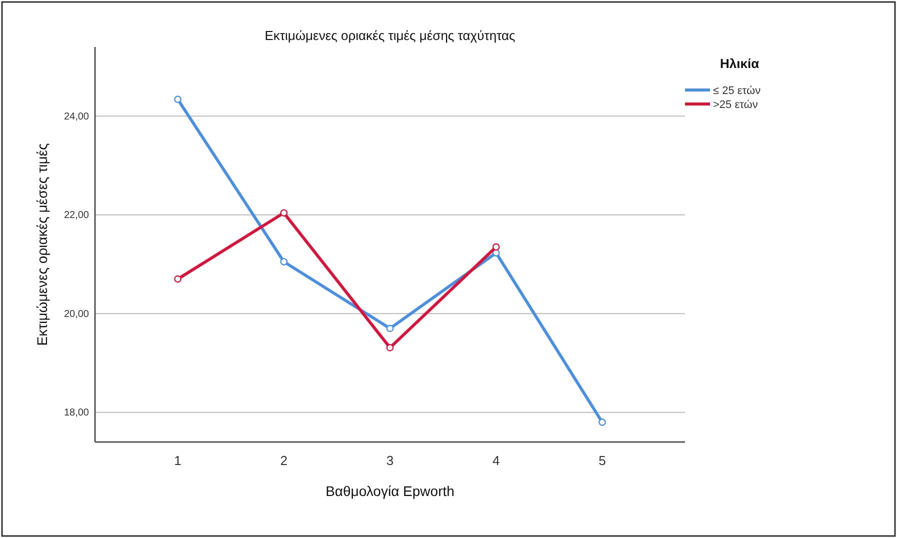 The height and width of the screenshot is (538, 897). What do you see at coordinates (390, 460) in the screenshot?
I see `x-tick-label: 3` at bounding box center [390, 460].